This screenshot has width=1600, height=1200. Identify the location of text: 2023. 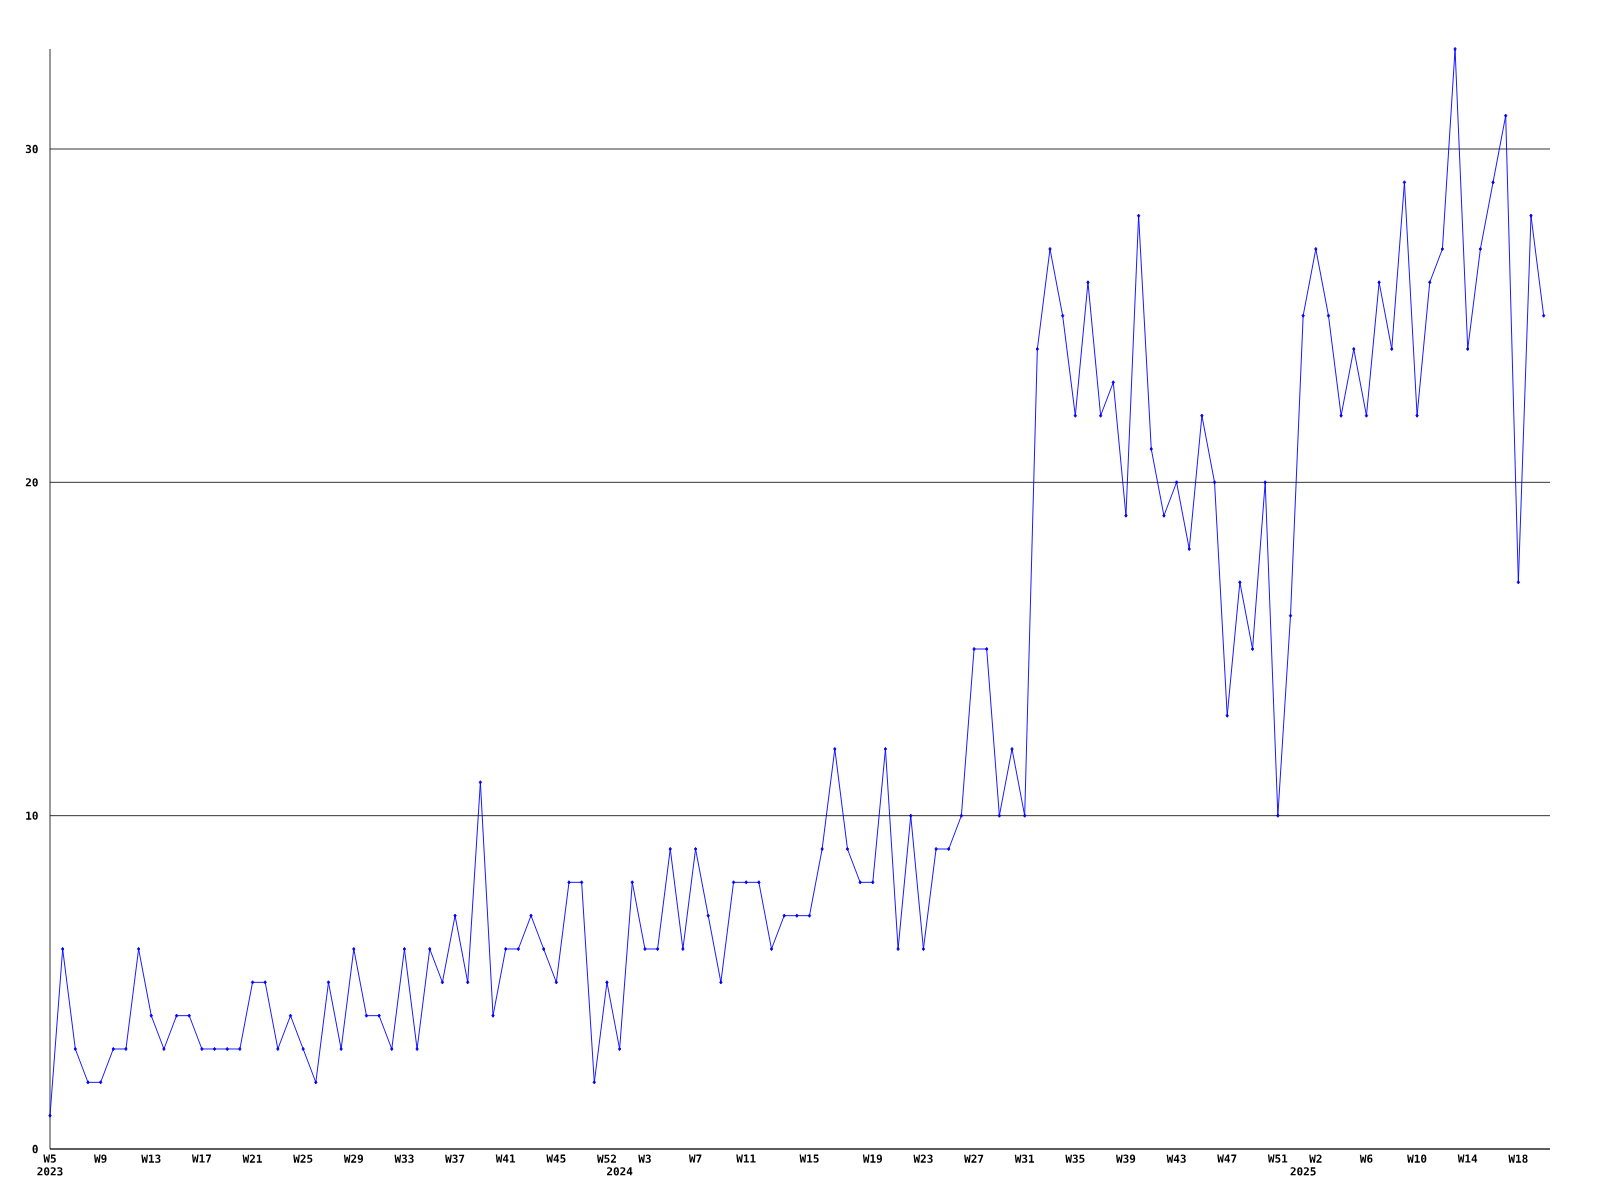
(50, 1171).